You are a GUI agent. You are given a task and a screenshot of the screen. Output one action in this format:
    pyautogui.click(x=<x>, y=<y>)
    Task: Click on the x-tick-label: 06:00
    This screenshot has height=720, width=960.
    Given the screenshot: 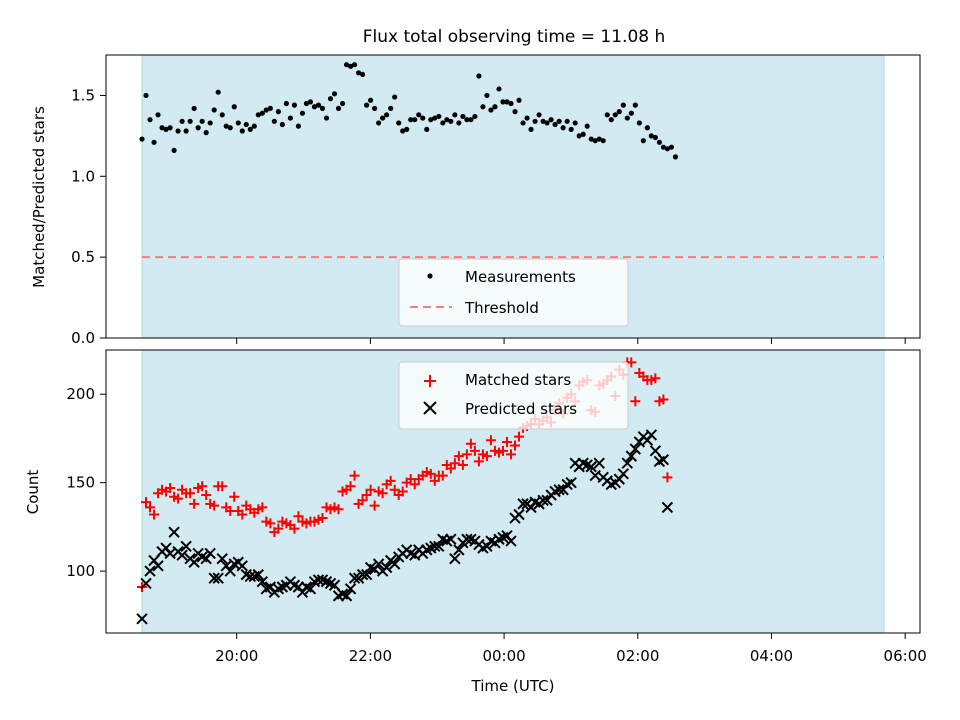 What is the action you would take?
    pyautogui.click(x=905, y=656)
    